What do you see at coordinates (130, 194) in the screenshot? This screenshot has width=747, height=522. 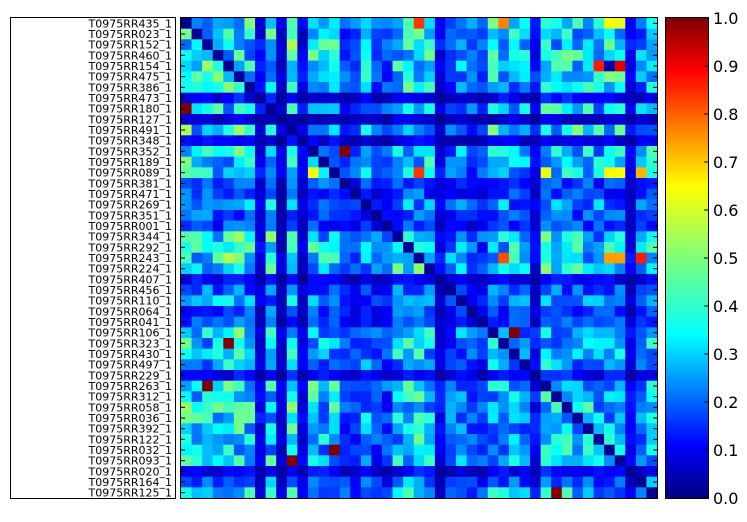 I see `row-label: T0975RR471_1` at bounding box center [130, 194].